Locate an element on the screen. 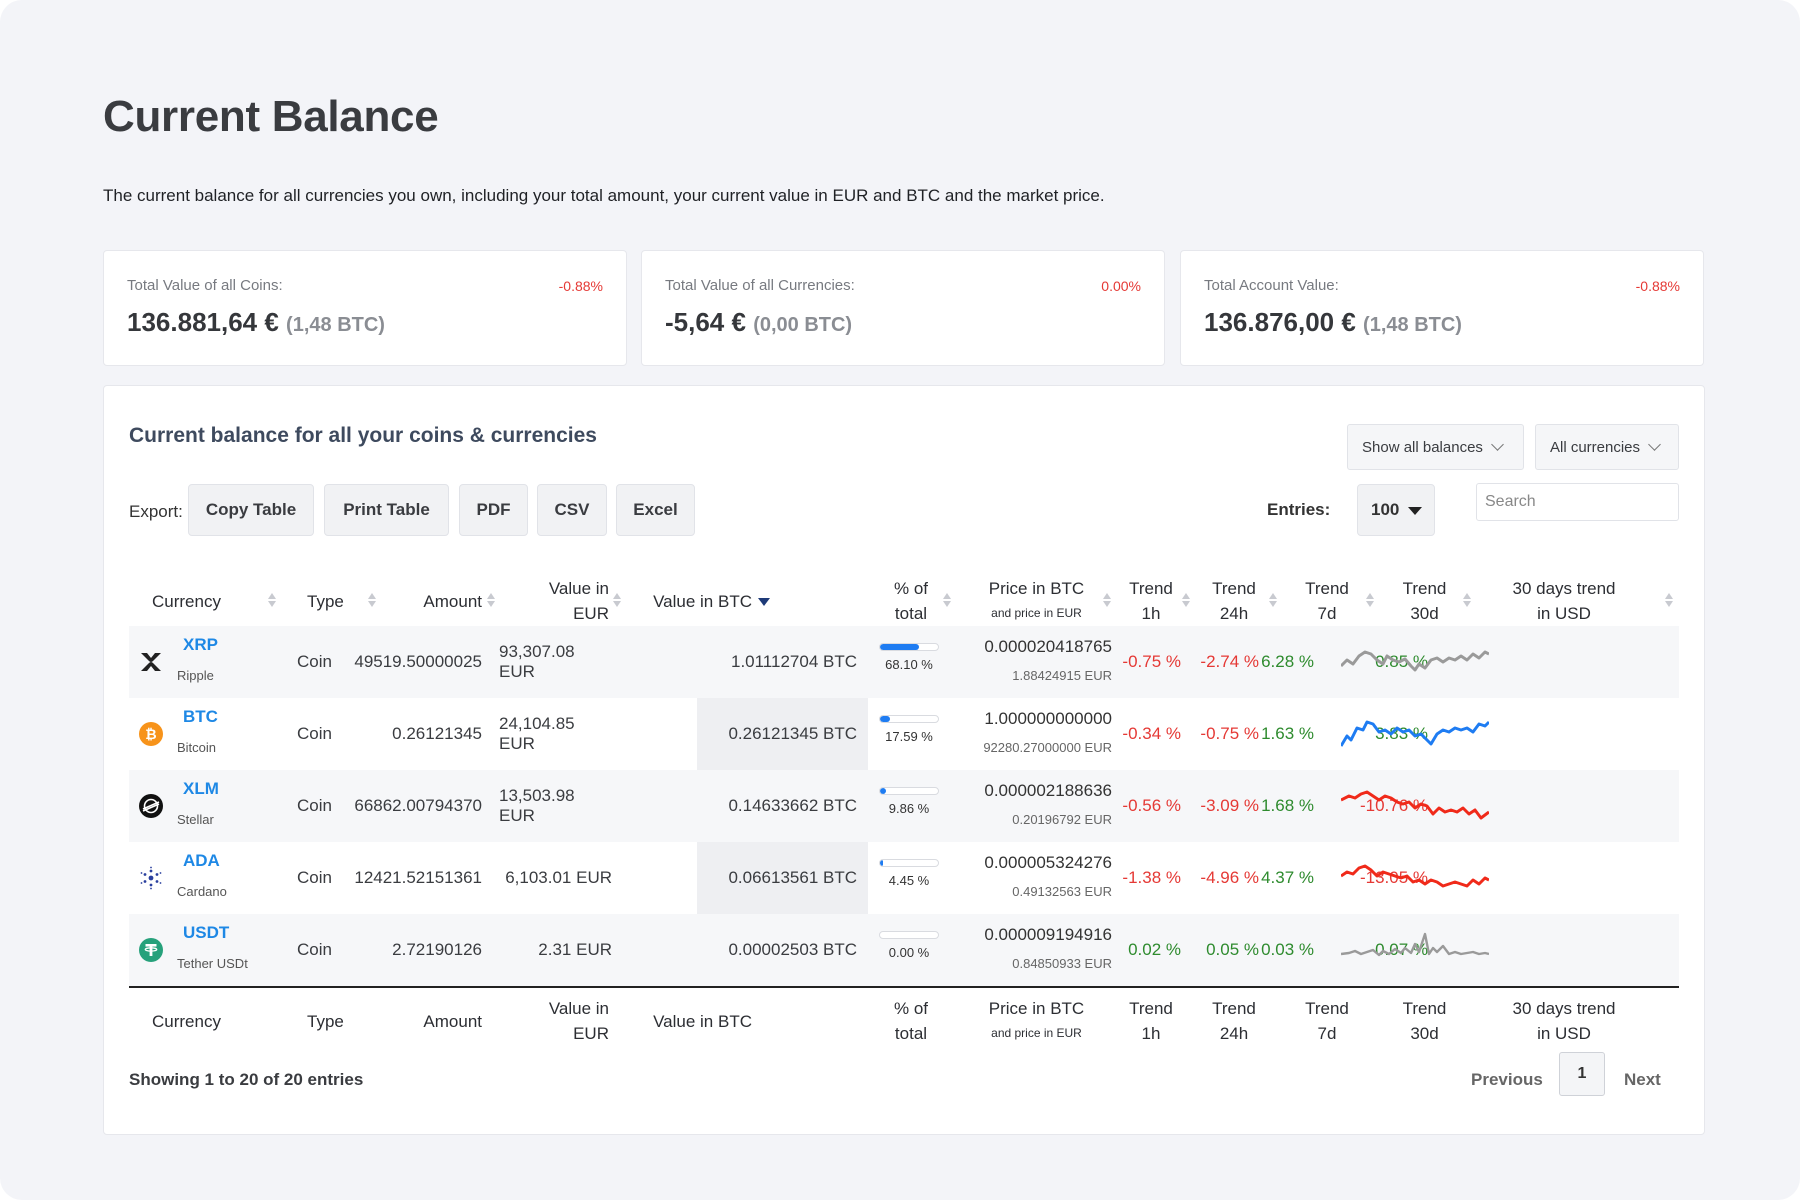 The width and height of the screenshot is (1800, 1200). coin-symbol-link: USDT is located at coordinates (206, 932).